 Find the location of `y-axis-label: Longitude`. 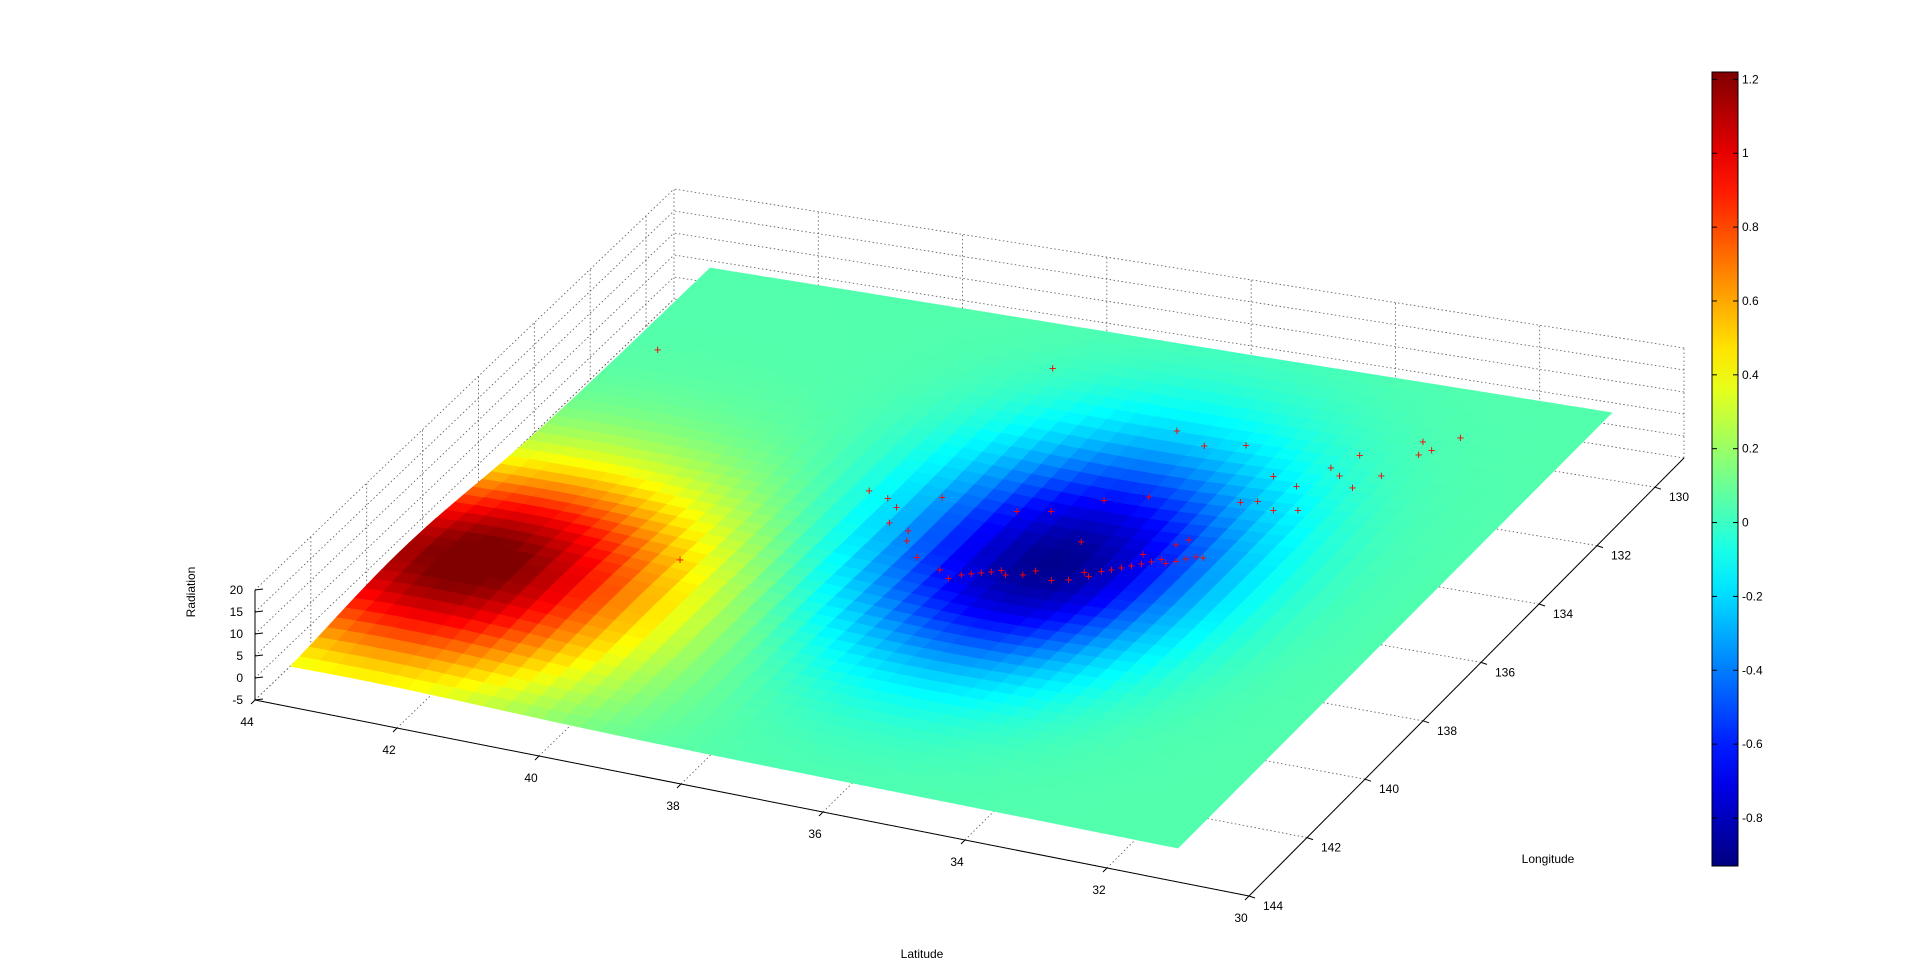

y-axis-label: Longitude is located at coordinates (1548, 859).